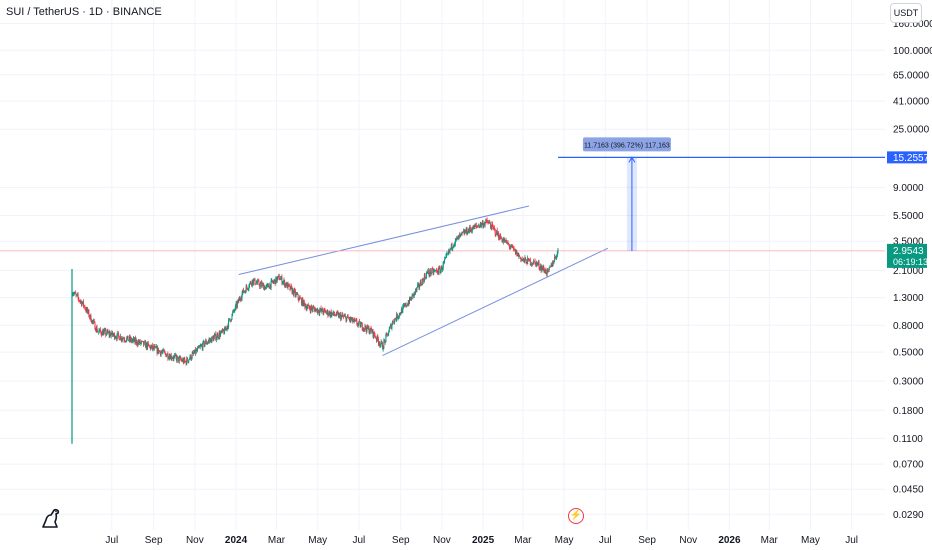 The width and height of the screenshot is (932, 550). I want to click on time-tick-label: Mar, so click(770, 540).